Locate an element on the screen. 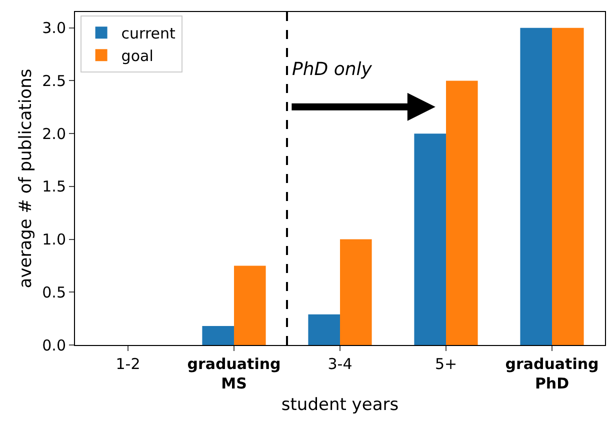  x-axis-title: student years is located at coordinates (340, 404).